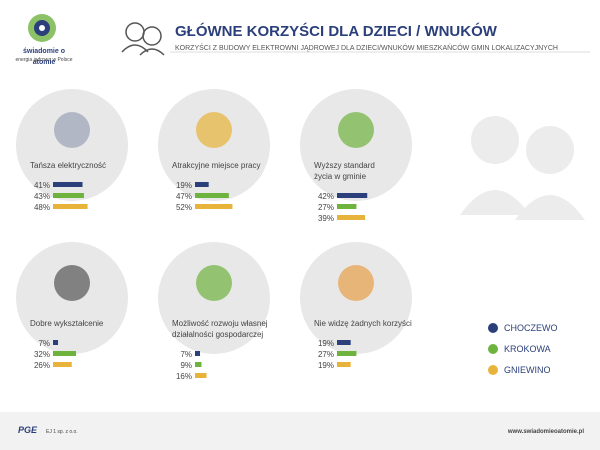  What do you see at coordinates (325, 218) in the screenshot?
I see `value-label: 39%` at bounding box center [325, 218].